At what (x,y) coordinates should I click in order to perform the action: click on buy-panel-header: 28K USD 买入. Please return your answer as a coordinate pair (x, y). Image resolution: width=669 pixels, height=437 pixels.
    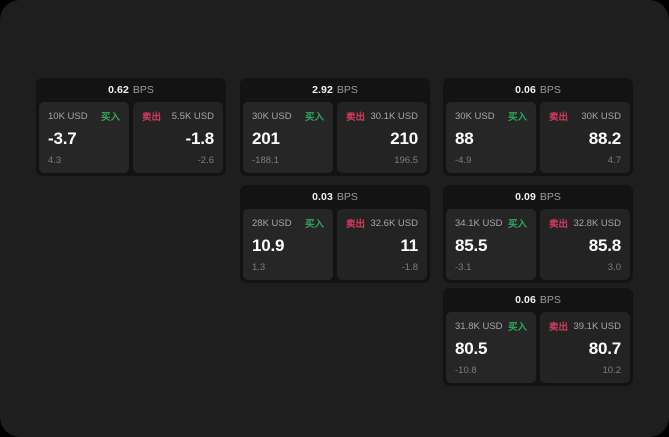
    Looking at the image, I should click on (288, 224).